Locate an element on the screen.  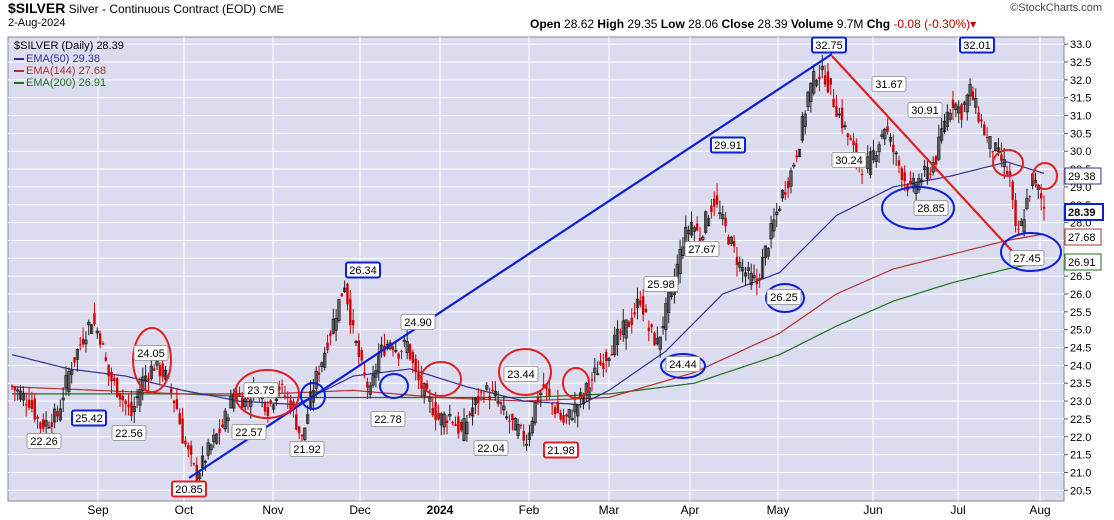
price-label: 26.34 is located at coordinates (363, 271).